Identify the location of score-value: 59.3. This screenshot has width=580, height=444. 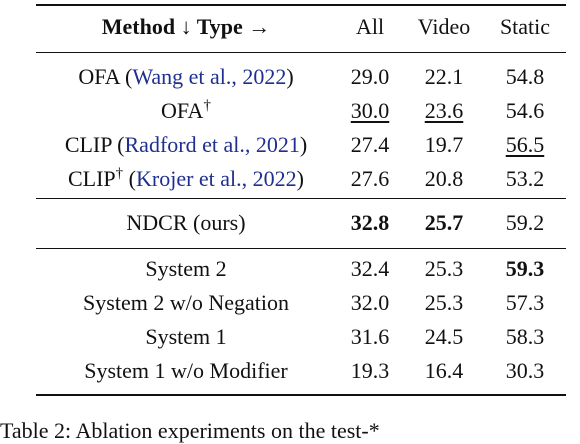
(525, 268).